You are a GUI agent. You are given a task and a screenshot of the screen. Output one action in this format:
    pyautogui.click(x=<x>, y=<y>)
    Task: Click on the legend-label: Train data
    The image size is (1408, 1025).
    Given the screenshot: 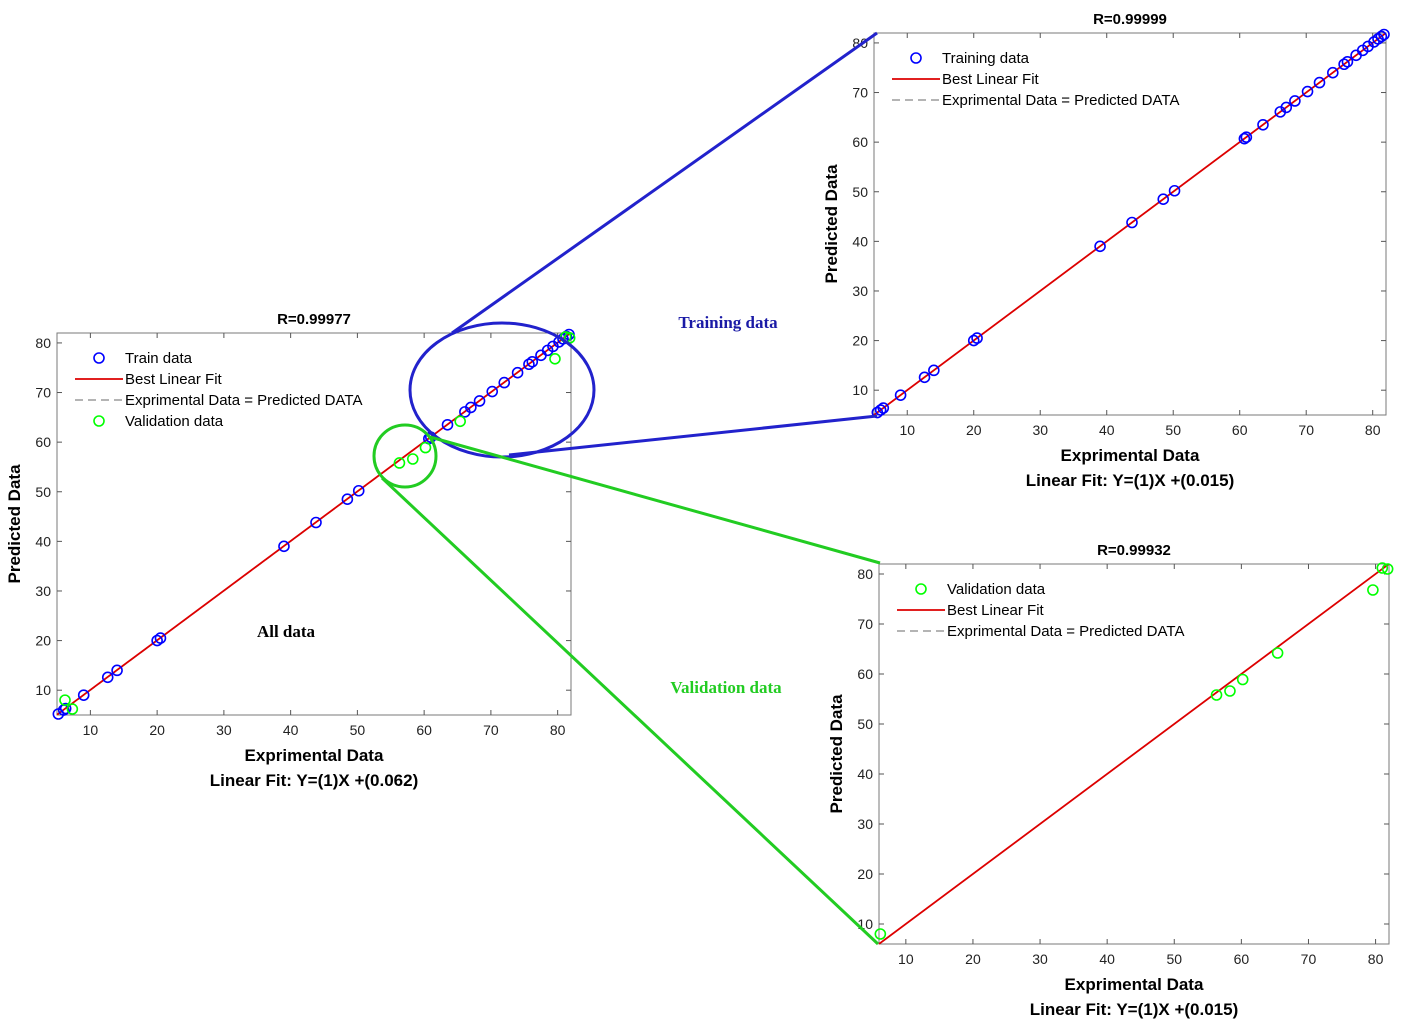 What is the action you would take?
    pyautogui.click(x=159, y=358)
    